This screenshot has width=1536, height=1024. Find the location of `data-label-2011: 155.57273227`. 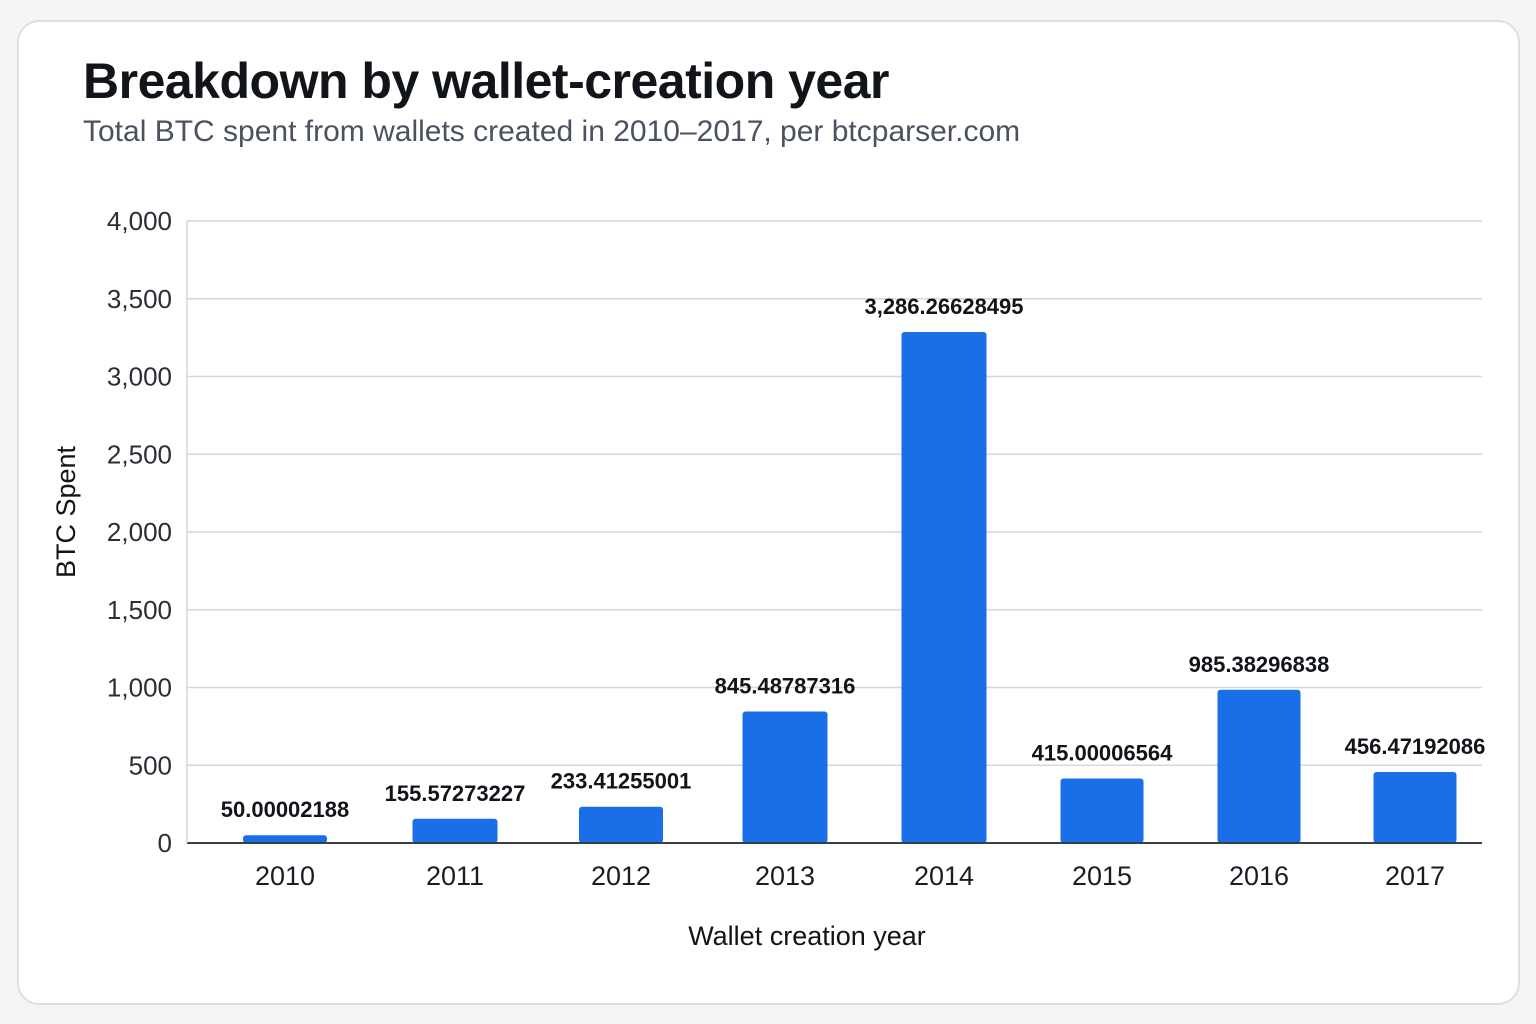

data-label-2011: 155.57273227 is located at coordinates (455, 793).